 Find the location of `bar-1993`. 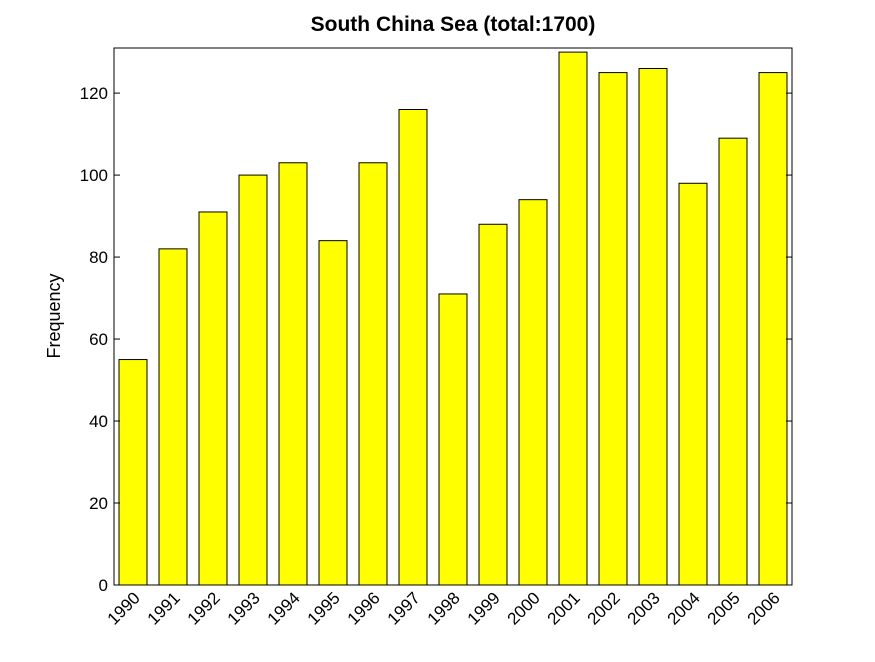

bar-1993 is located at coordinates (253, 380).